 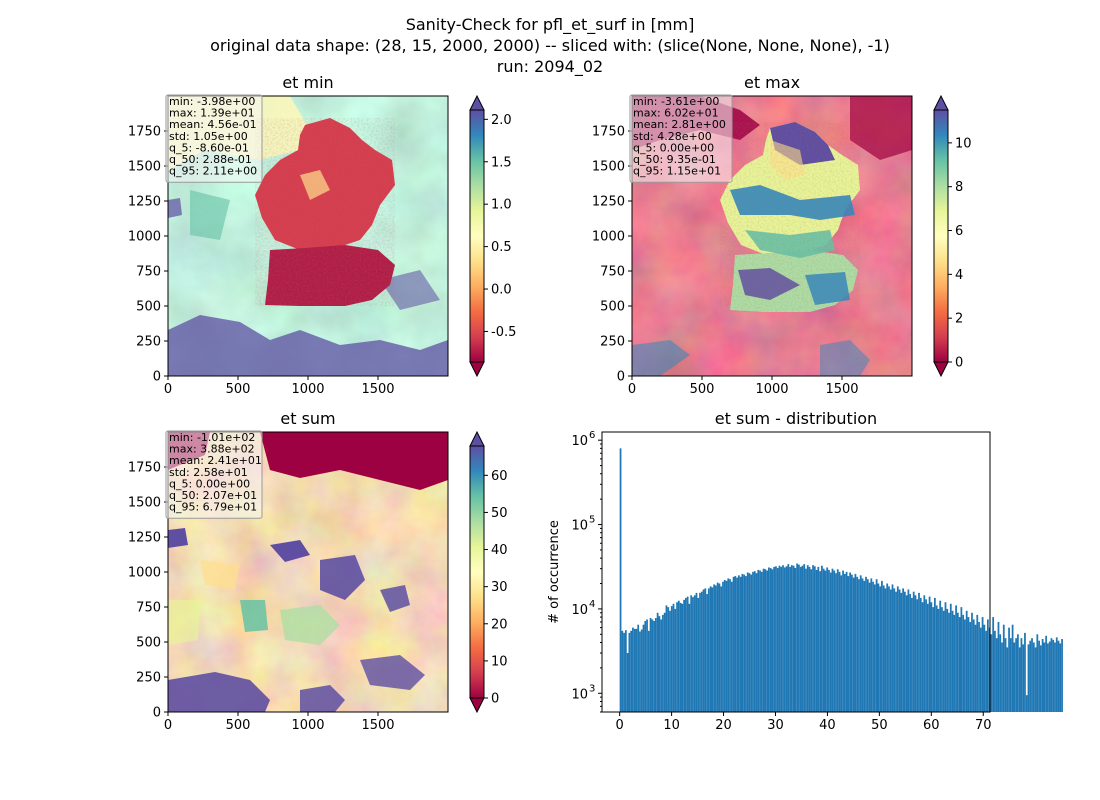 What do you see at coordinates (632, 389) in the screenshot?
I see `x-tick-label: 0` at bounding box center [632, 389].